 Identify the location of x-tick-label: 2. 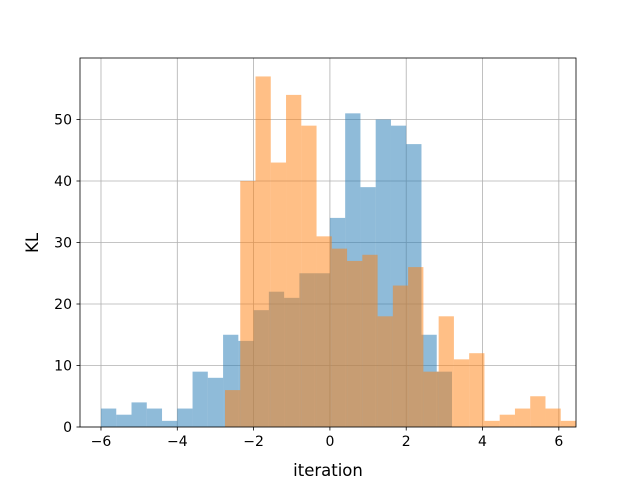
(406, 442).